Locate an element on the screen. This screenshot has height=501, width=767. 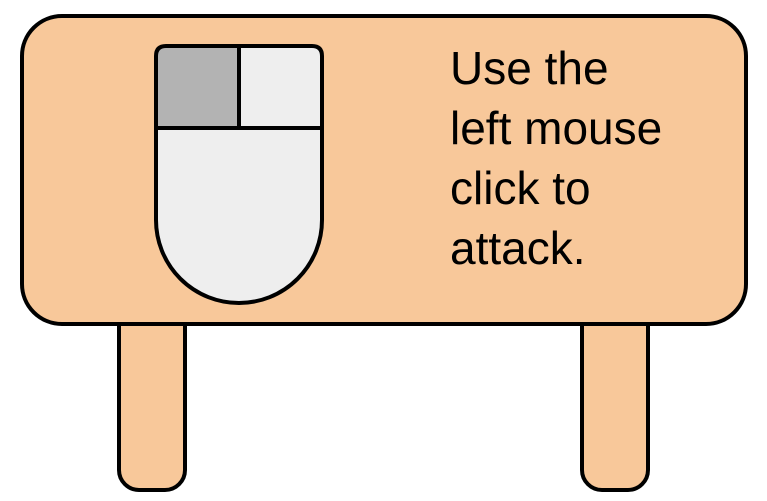
sign-leg-left is located at coordinates (152, 395).